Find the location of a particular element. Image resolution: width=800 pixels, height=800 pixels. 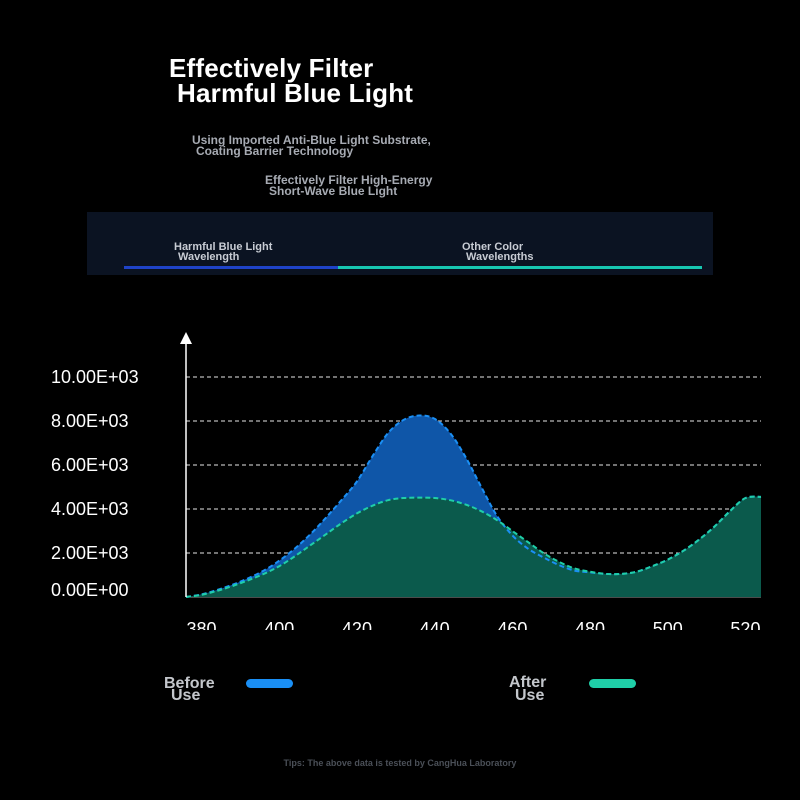

legend-after-swatch is located at coordinates (612, 683).